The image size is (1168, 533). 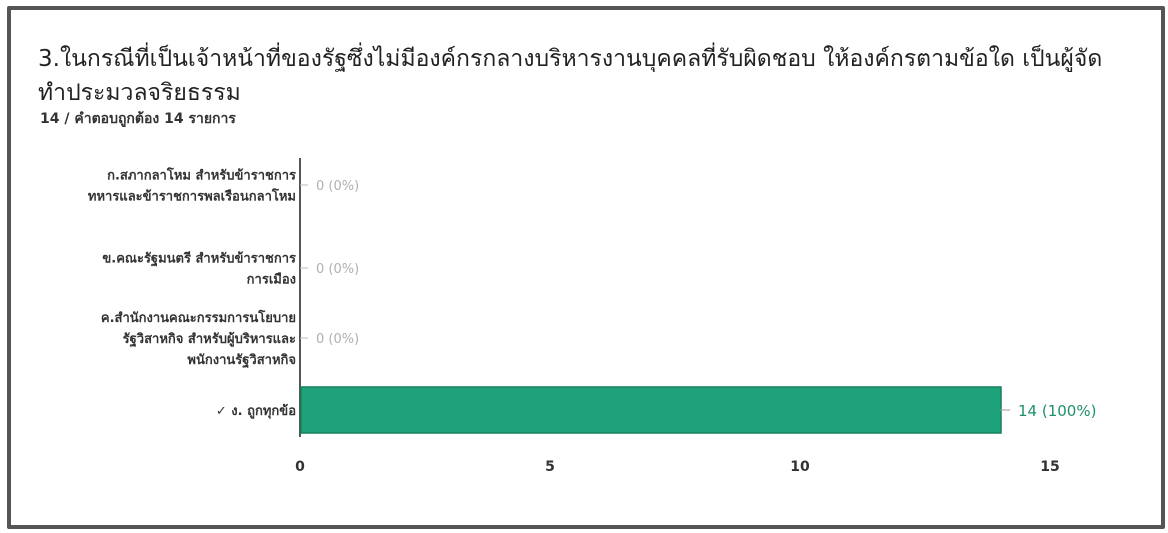 I want to click on x-tick-label: 15, so click(x=1049, y=467).